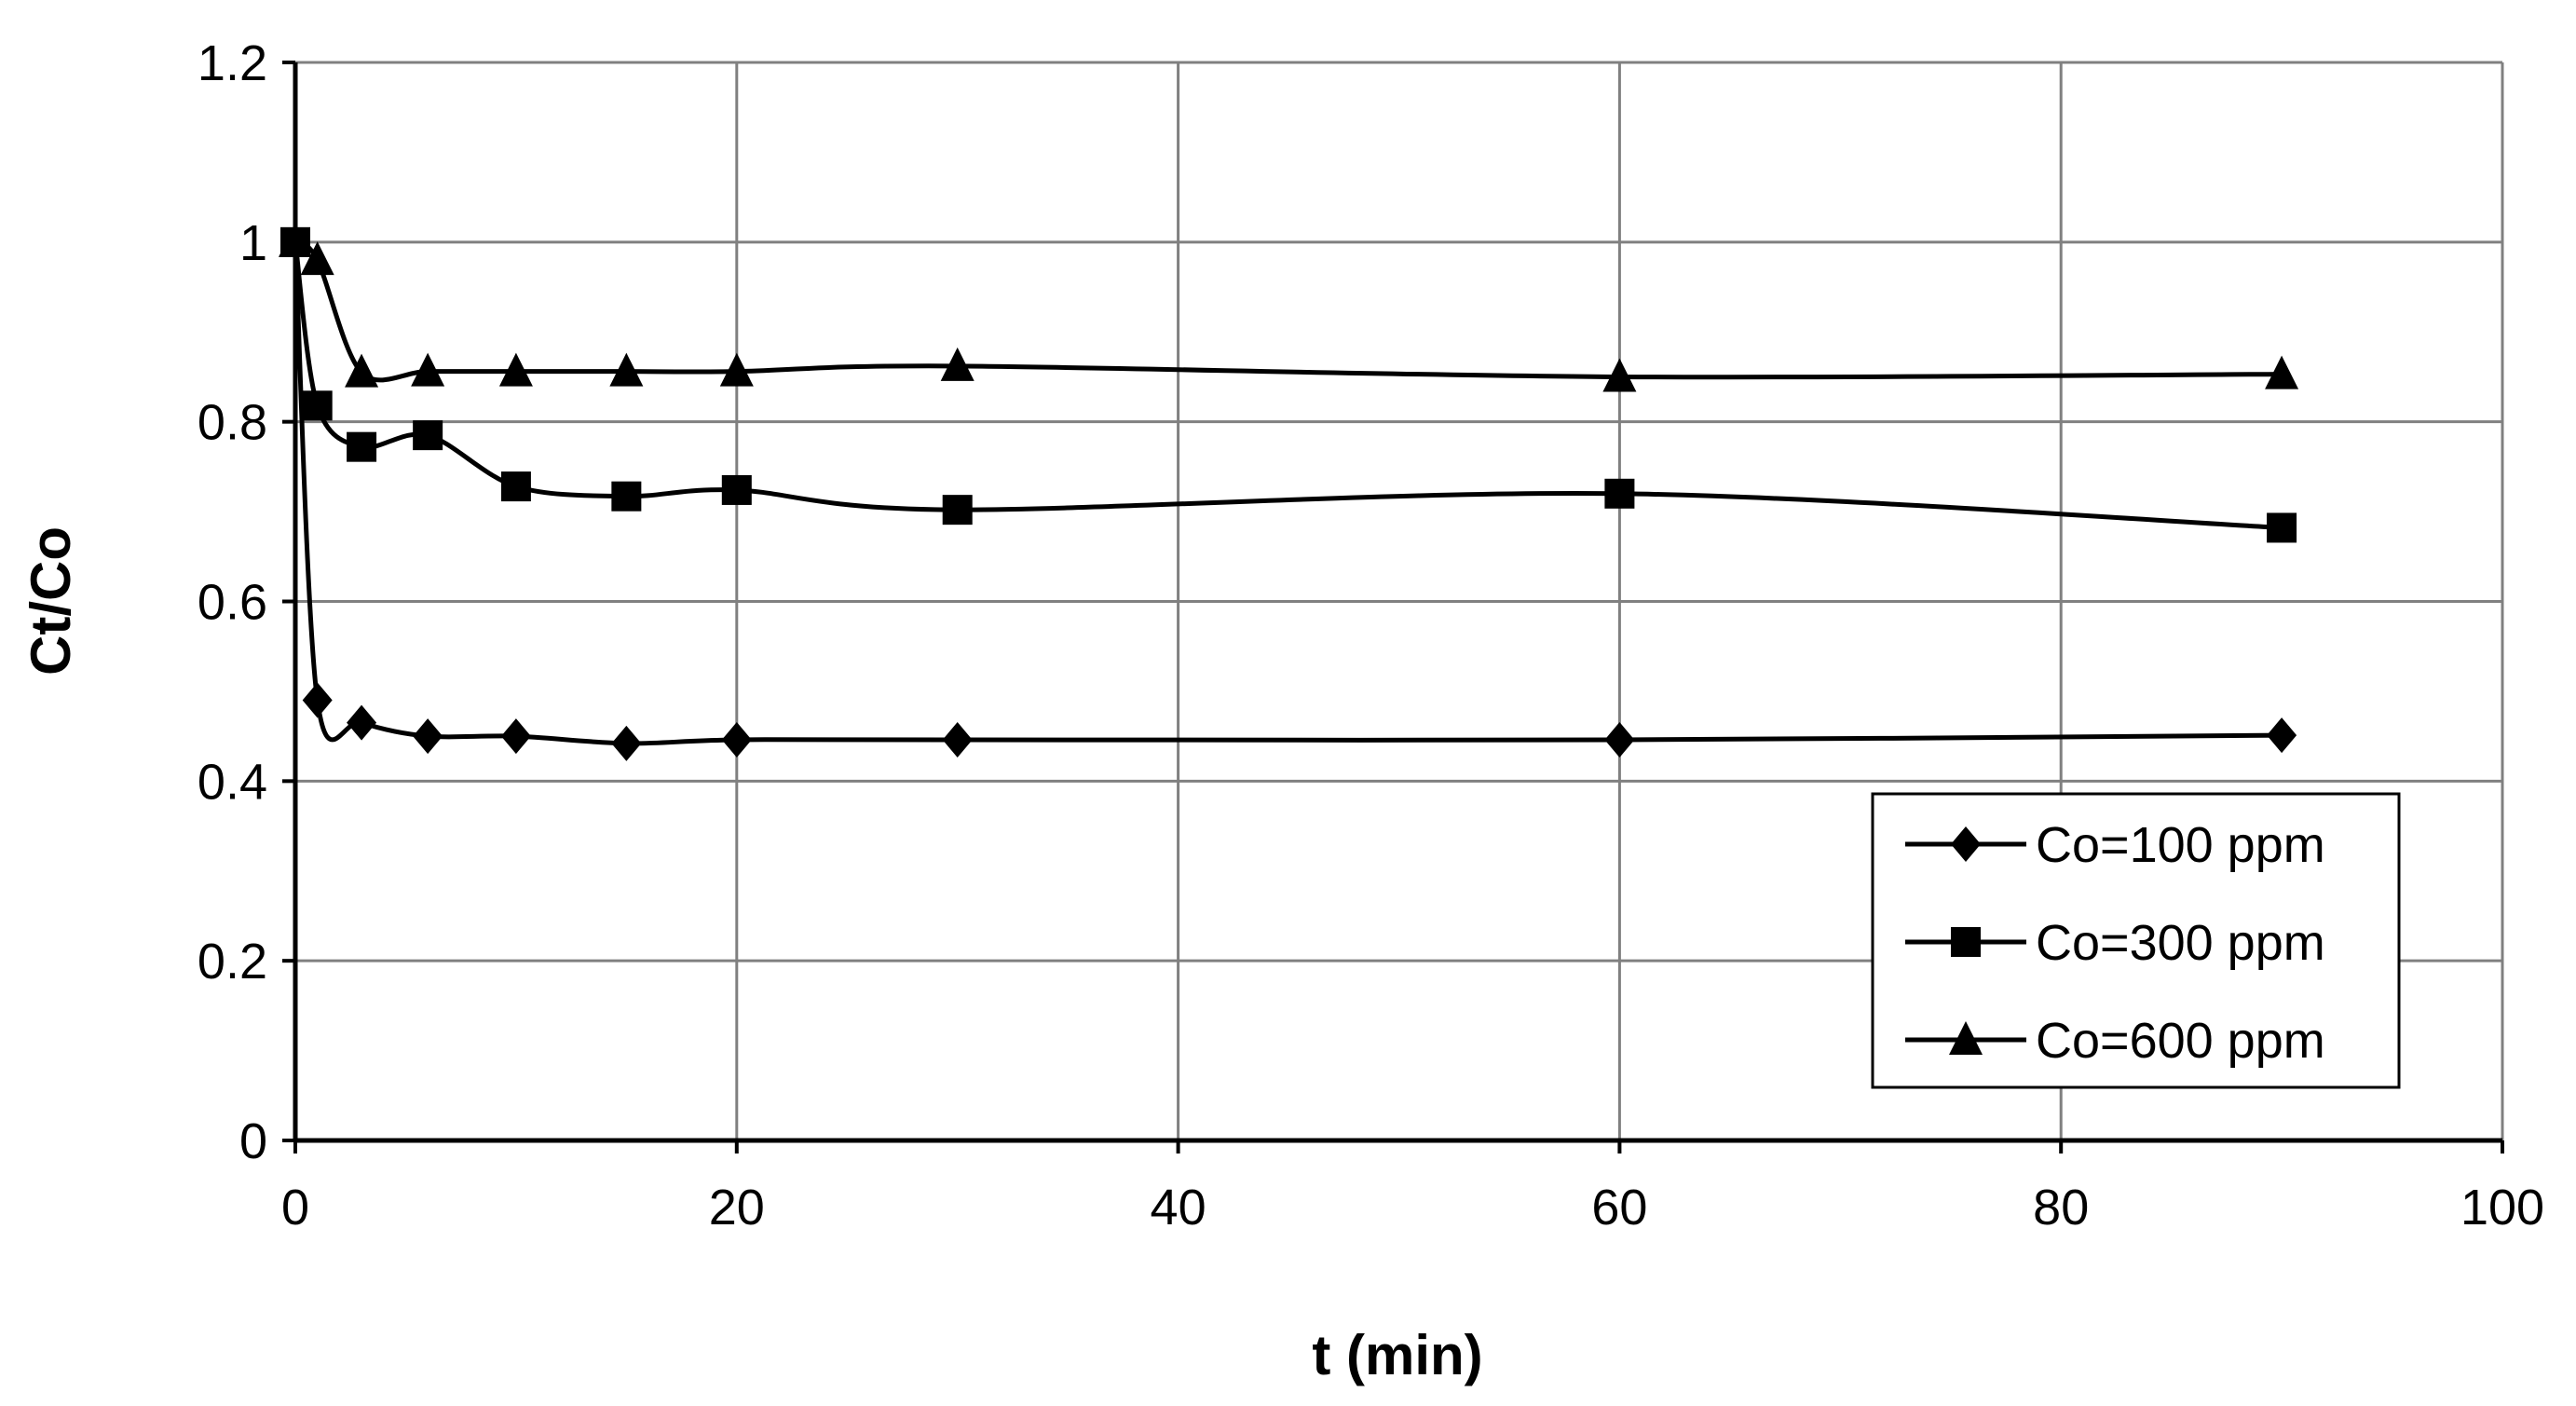 Image resolution: width=2576 pixels, height=1406 pixels. What do you see at coordinates (1966, 1038) in the screenshot?
I see `legend-triangle-marker` at bounding box center [1966, 1038].